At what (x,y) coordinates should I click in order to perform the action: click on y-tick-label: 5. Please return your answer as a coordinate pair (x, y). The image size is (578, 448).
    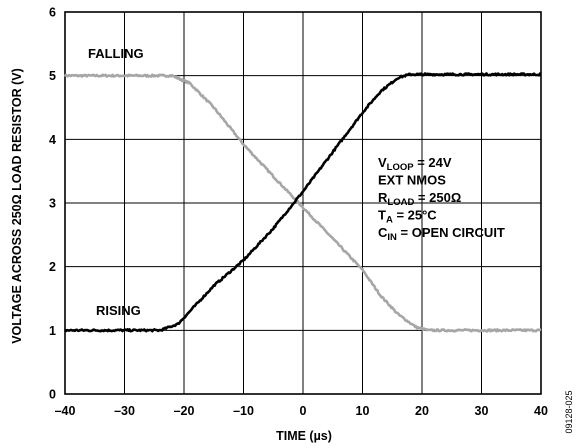
    Looking at the image, I should click on (52, 76).